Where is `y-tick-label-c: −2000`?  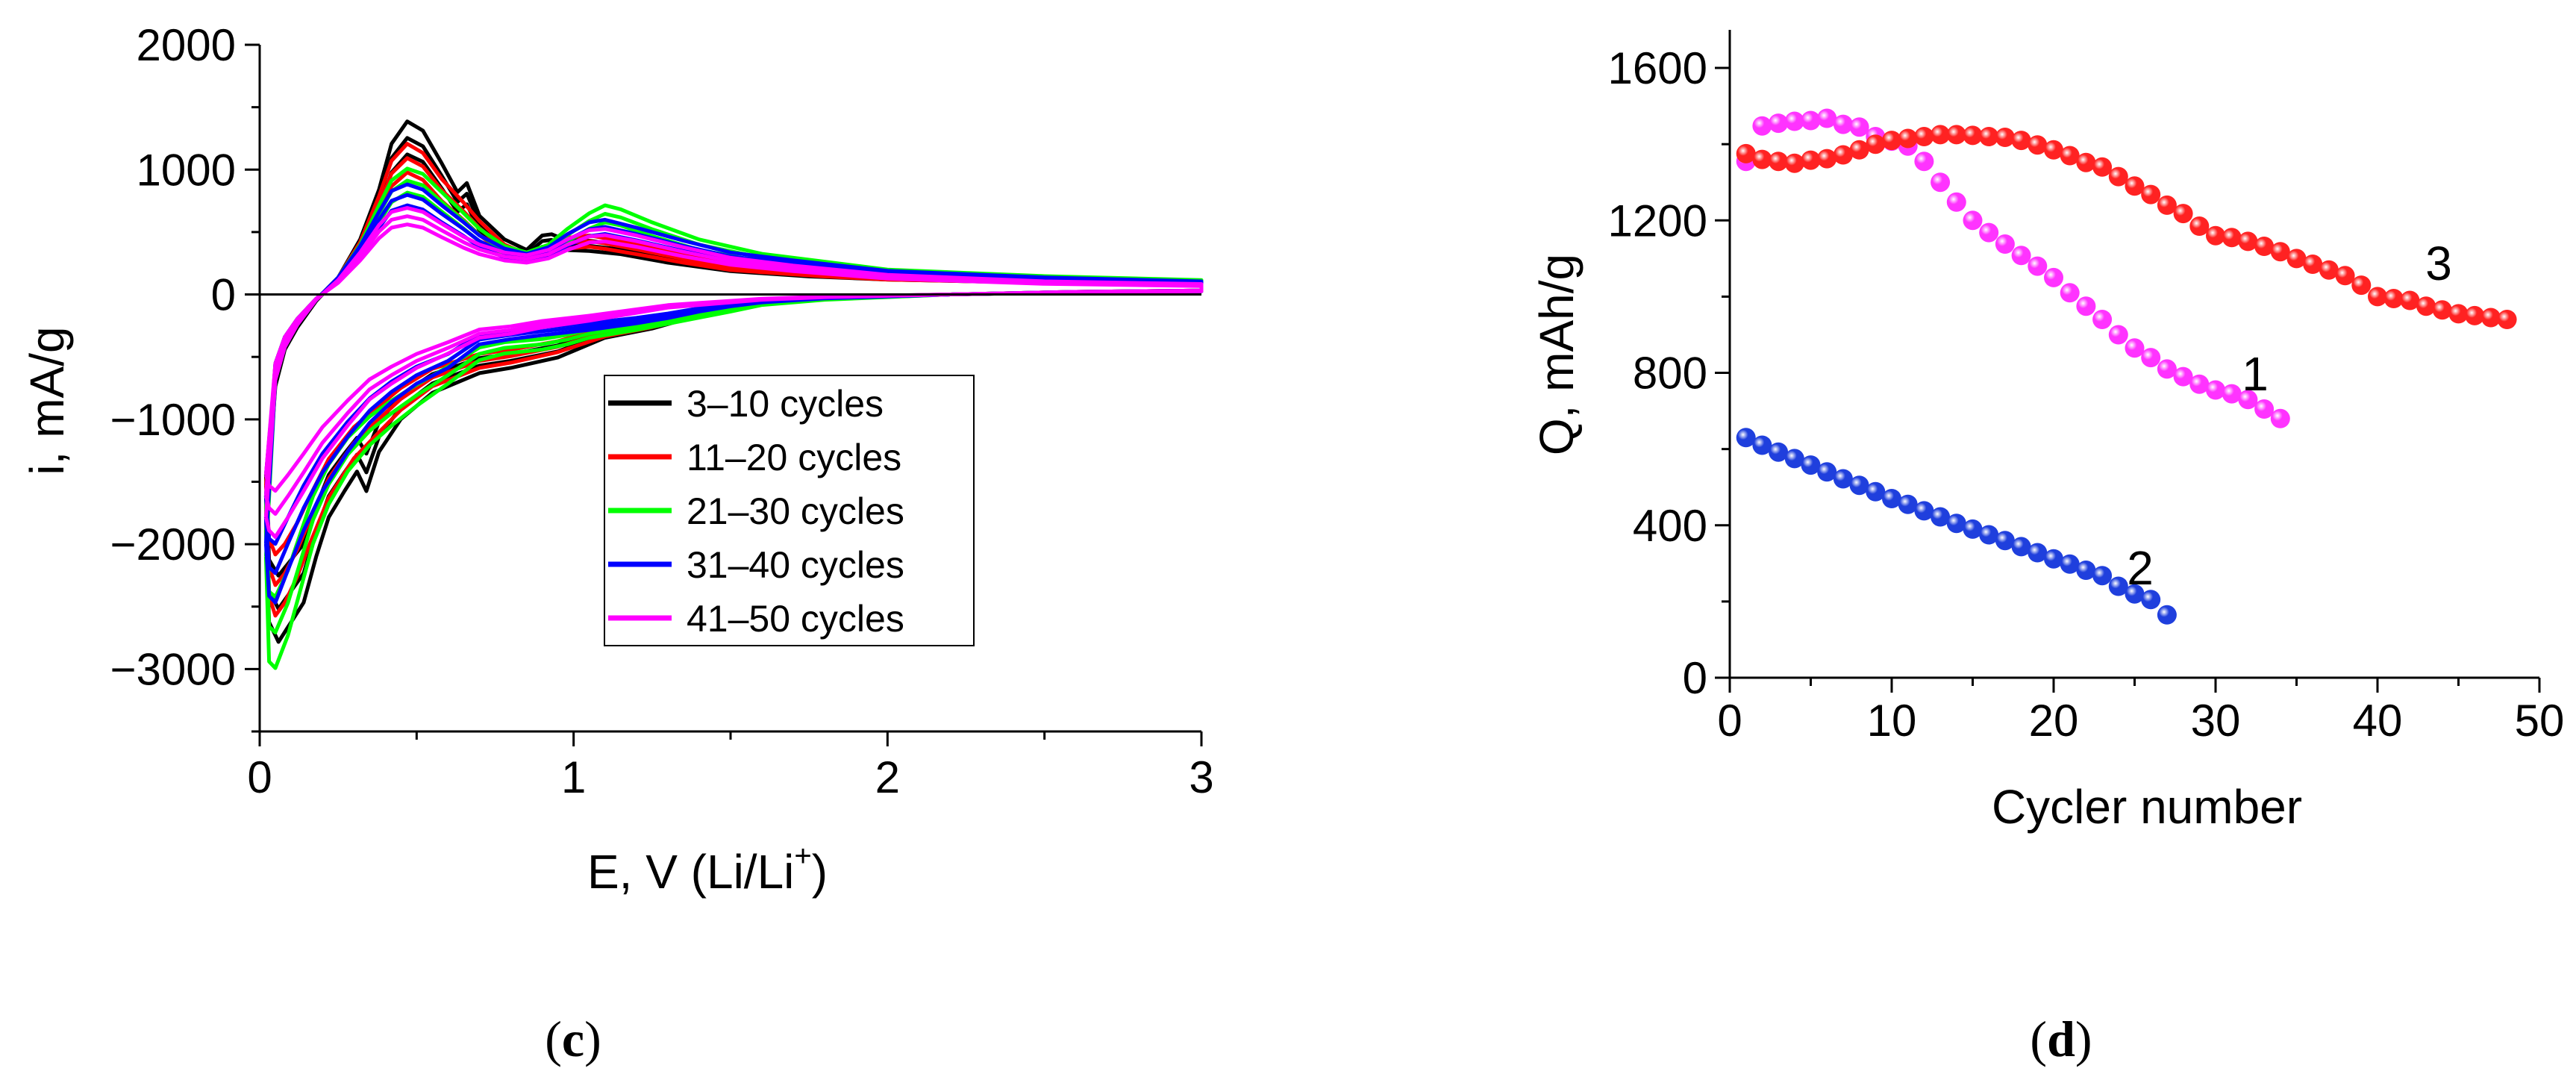
y-tick-label-c: −2000 is located at coordinates (173, 544).